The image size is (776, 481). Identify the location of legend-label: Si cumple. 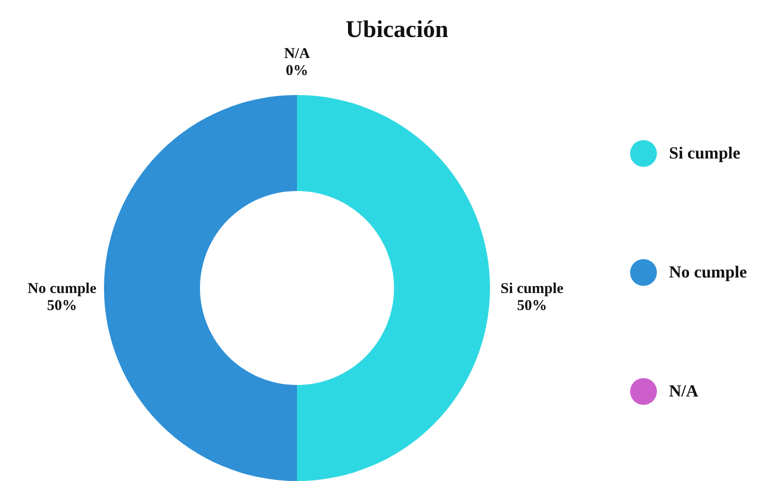
(705, 153).